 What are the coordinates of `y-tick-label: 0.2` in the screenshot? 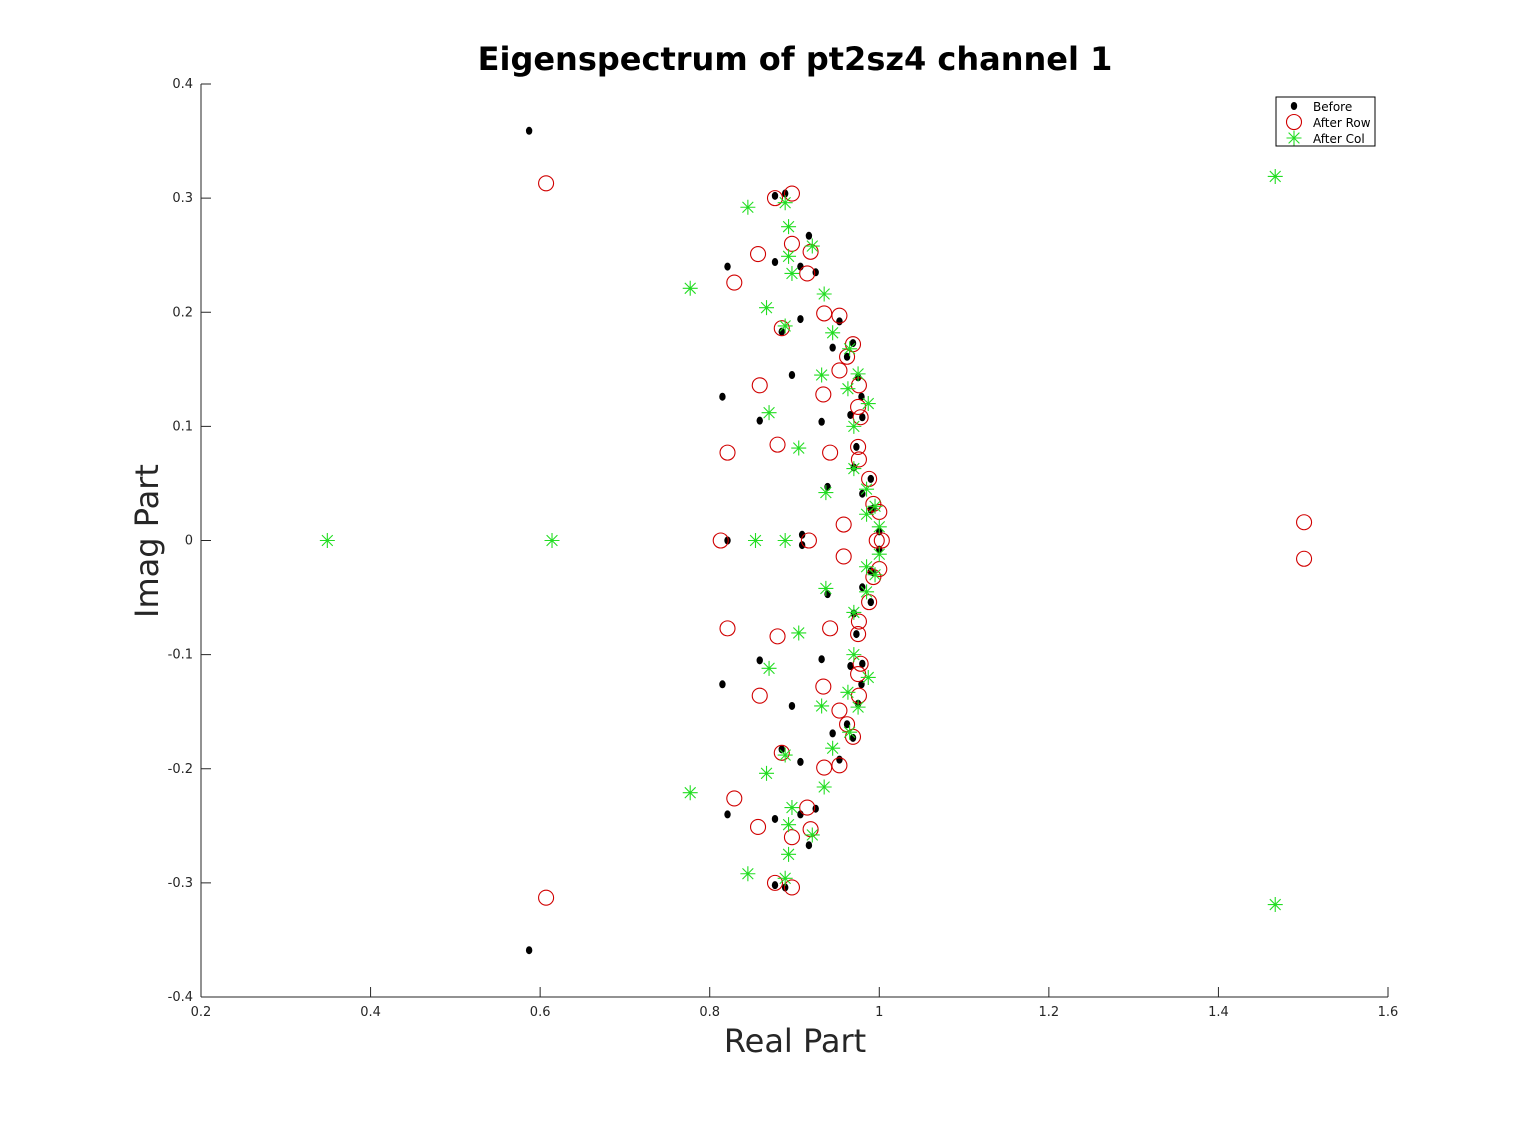 It's located at (182, 312).